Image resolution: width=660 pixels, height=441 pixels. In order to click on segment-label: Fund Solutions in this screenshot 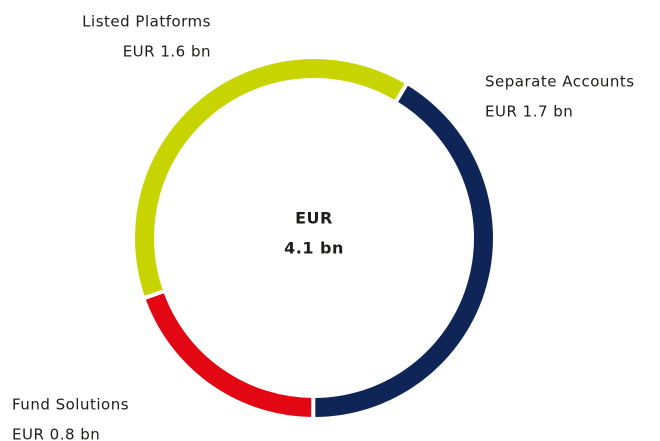, I will do `click(70, 405)`.